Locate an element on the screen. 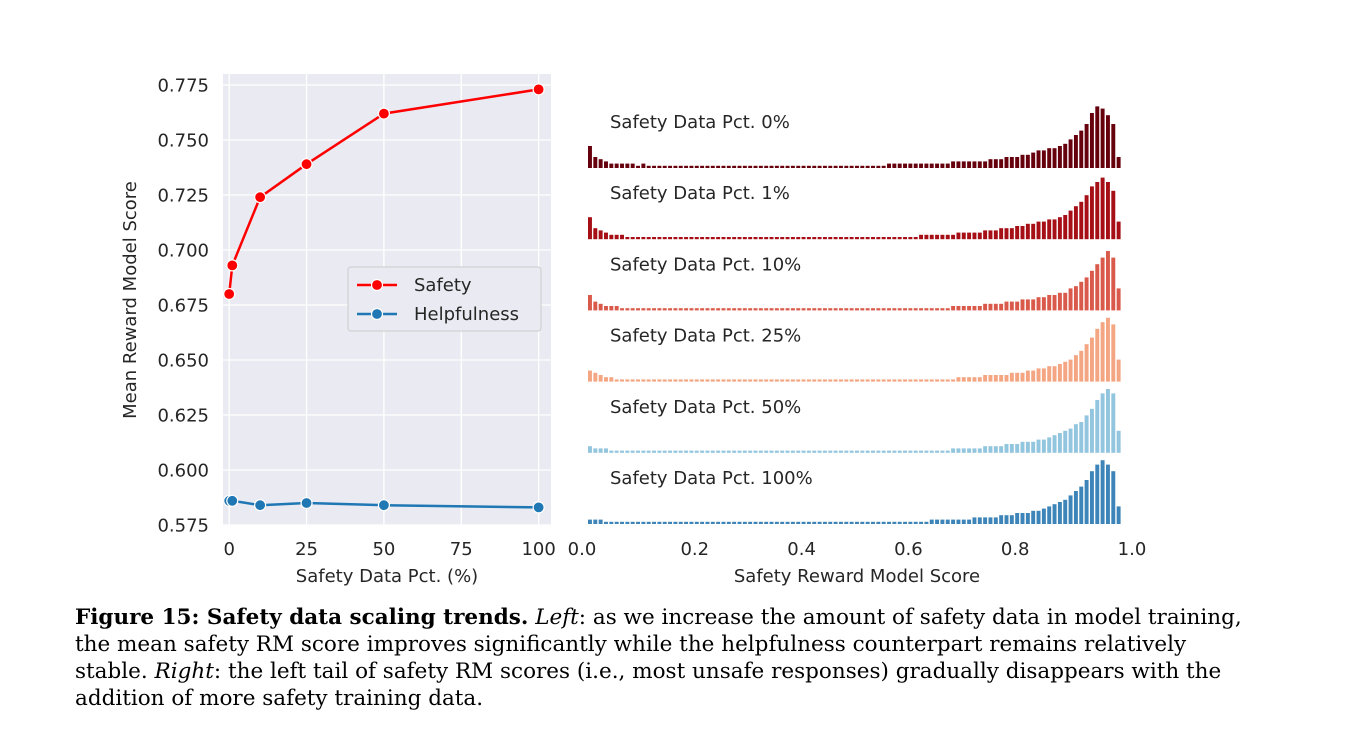 The image size is (1348, 756). legend: Safety Helpfulness is located at coordinates (444, 299).